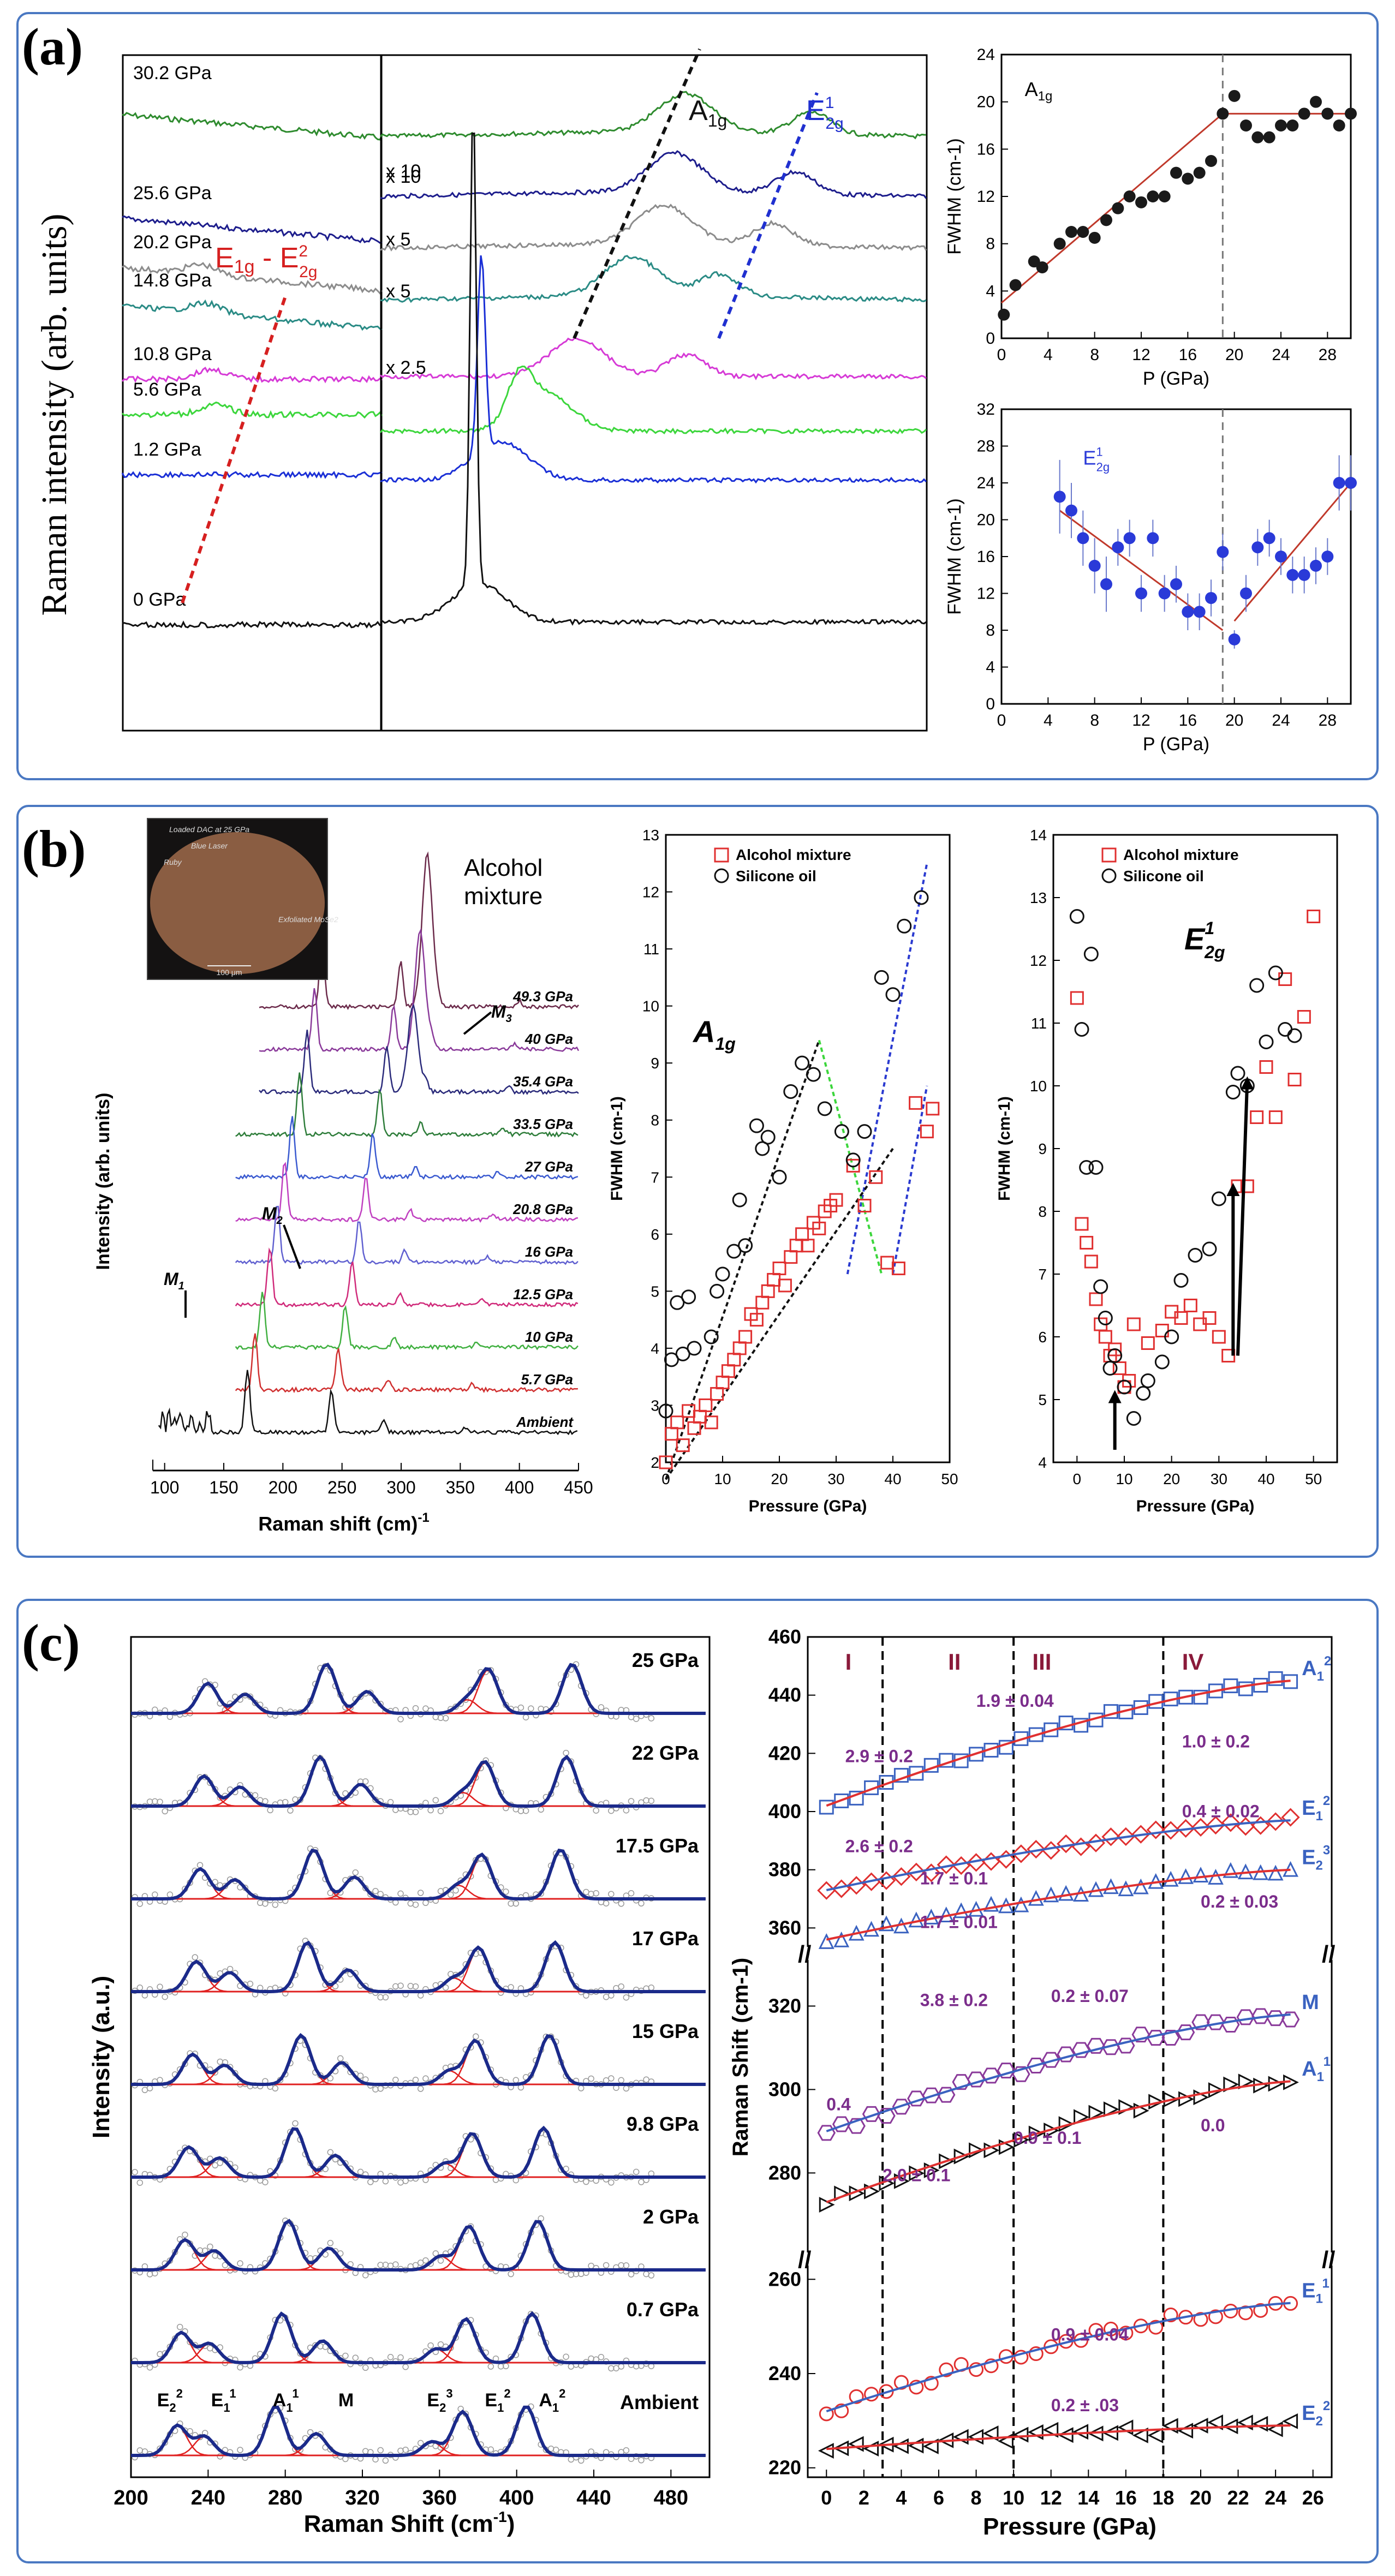 The width and height of the screenshot is (1395, 2576). Describe the element at coordinates (722, 855) in the screenshot. I see `b_fwhm_a1g-legend-sq` at that location.